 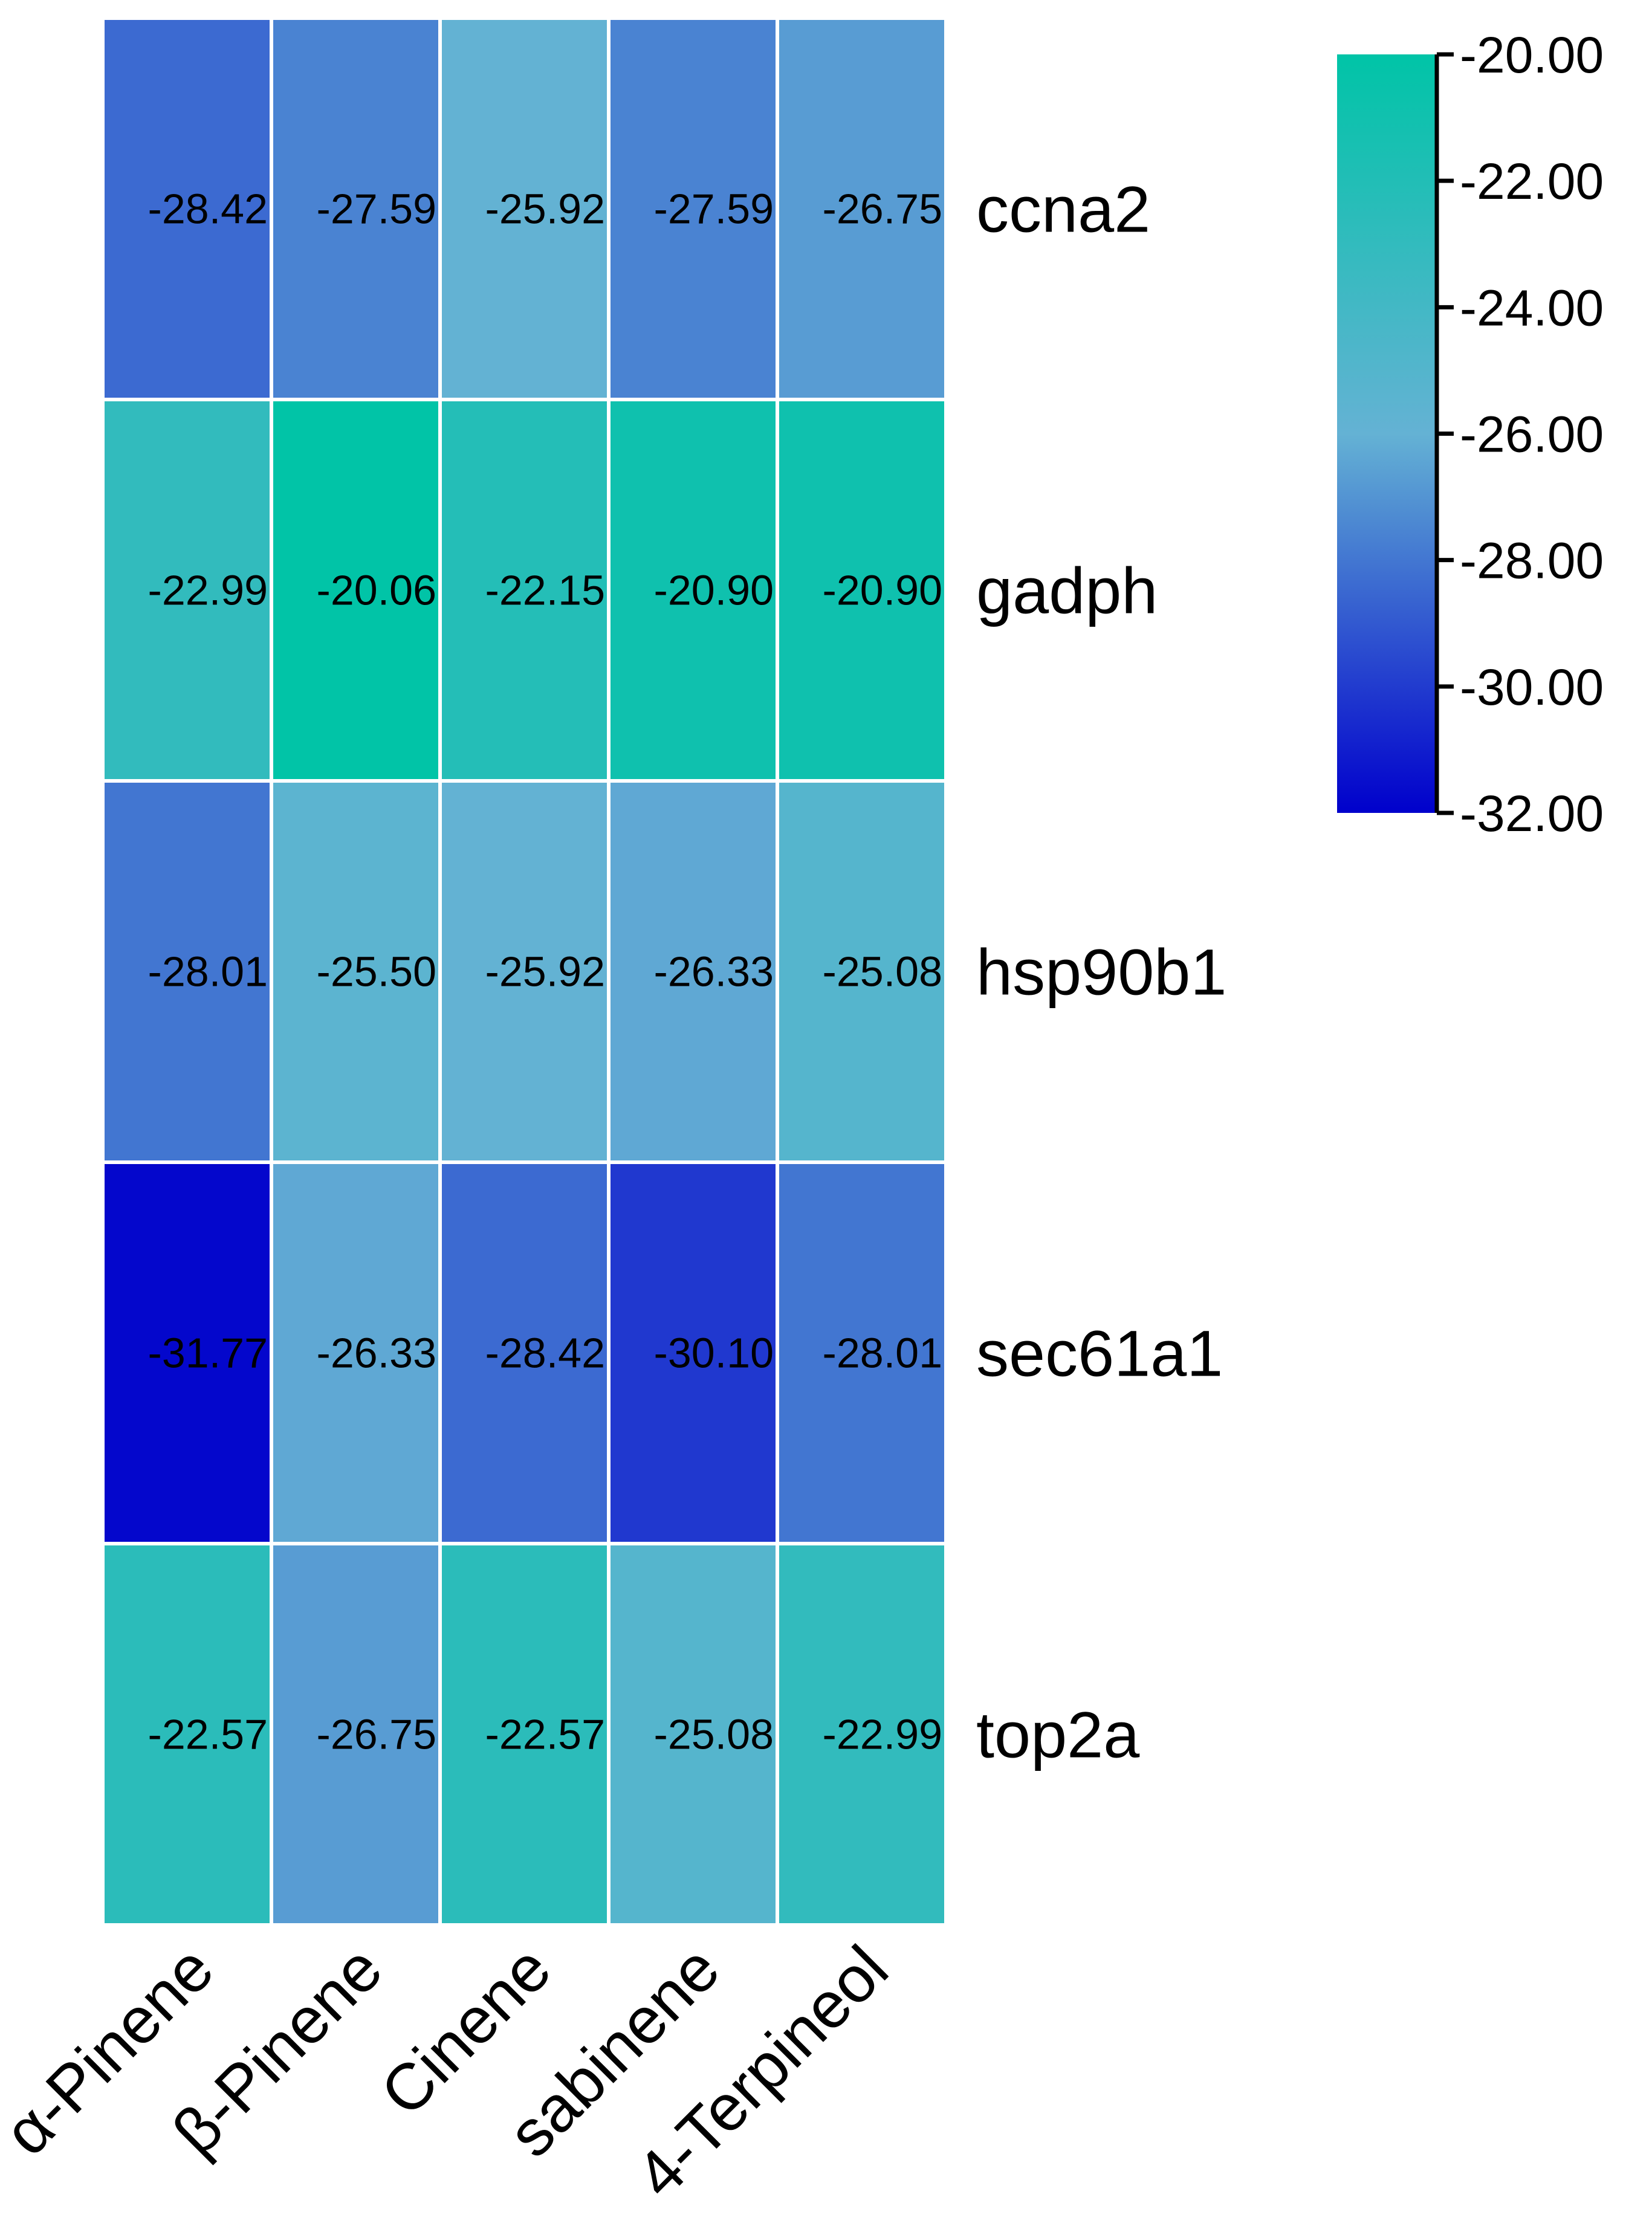 What do you see at coordinates (1532, 181) in the screenshot?
I see `colorbar-tick-label: -22.00` at bounding box center [1532, 181].